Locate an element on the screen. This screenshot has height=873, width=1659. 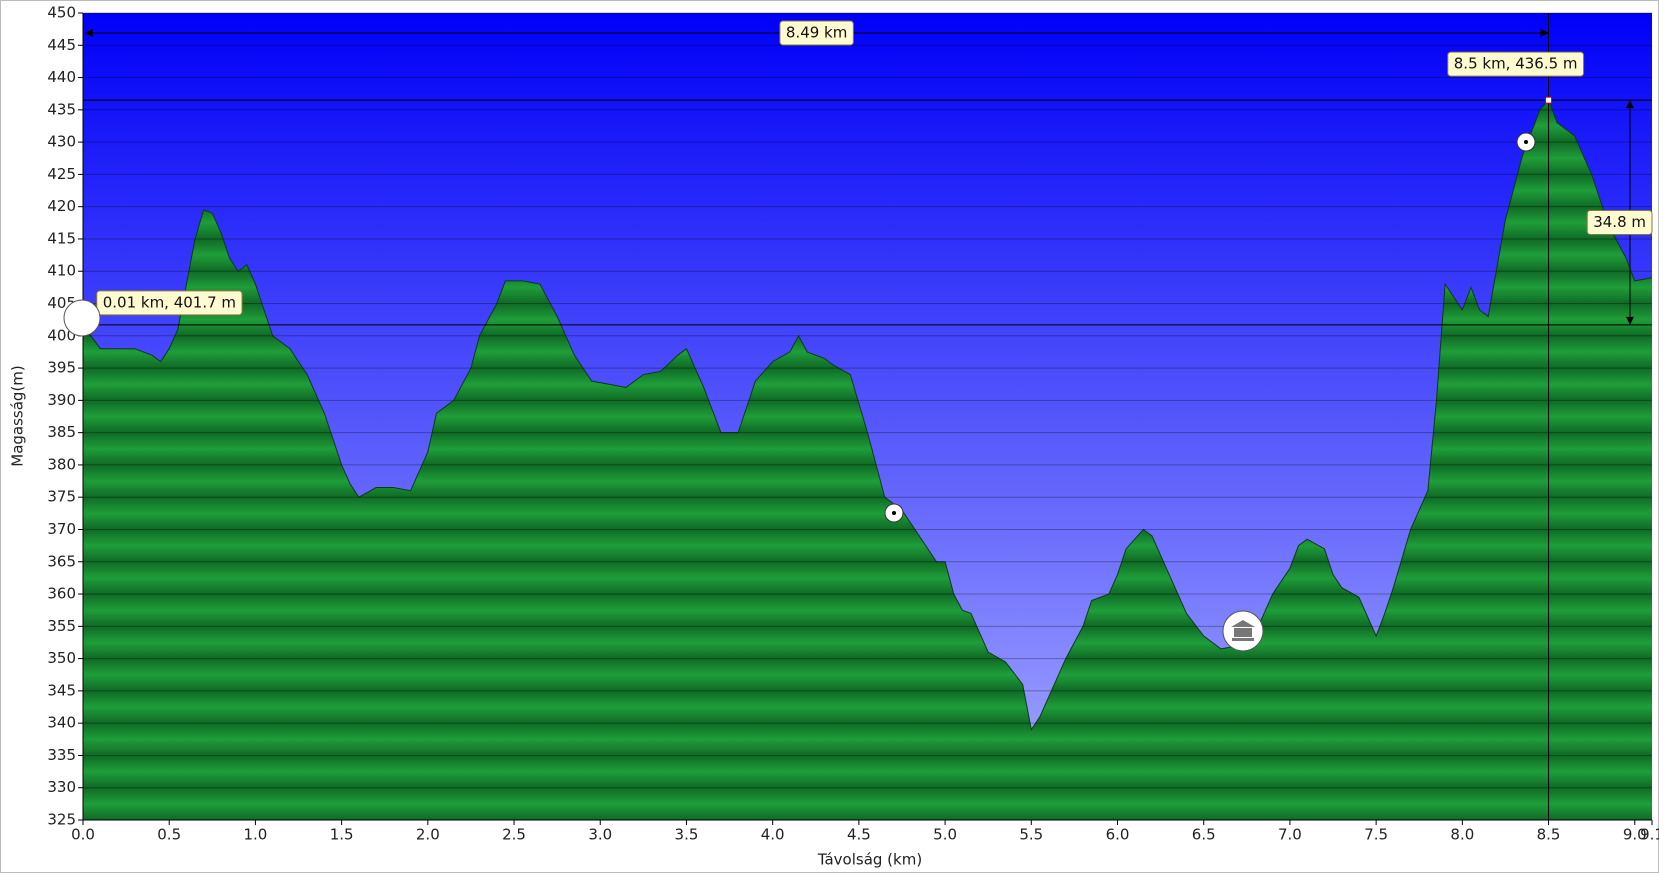
y-tick-label: 380 is located at coordinates (61, 464).